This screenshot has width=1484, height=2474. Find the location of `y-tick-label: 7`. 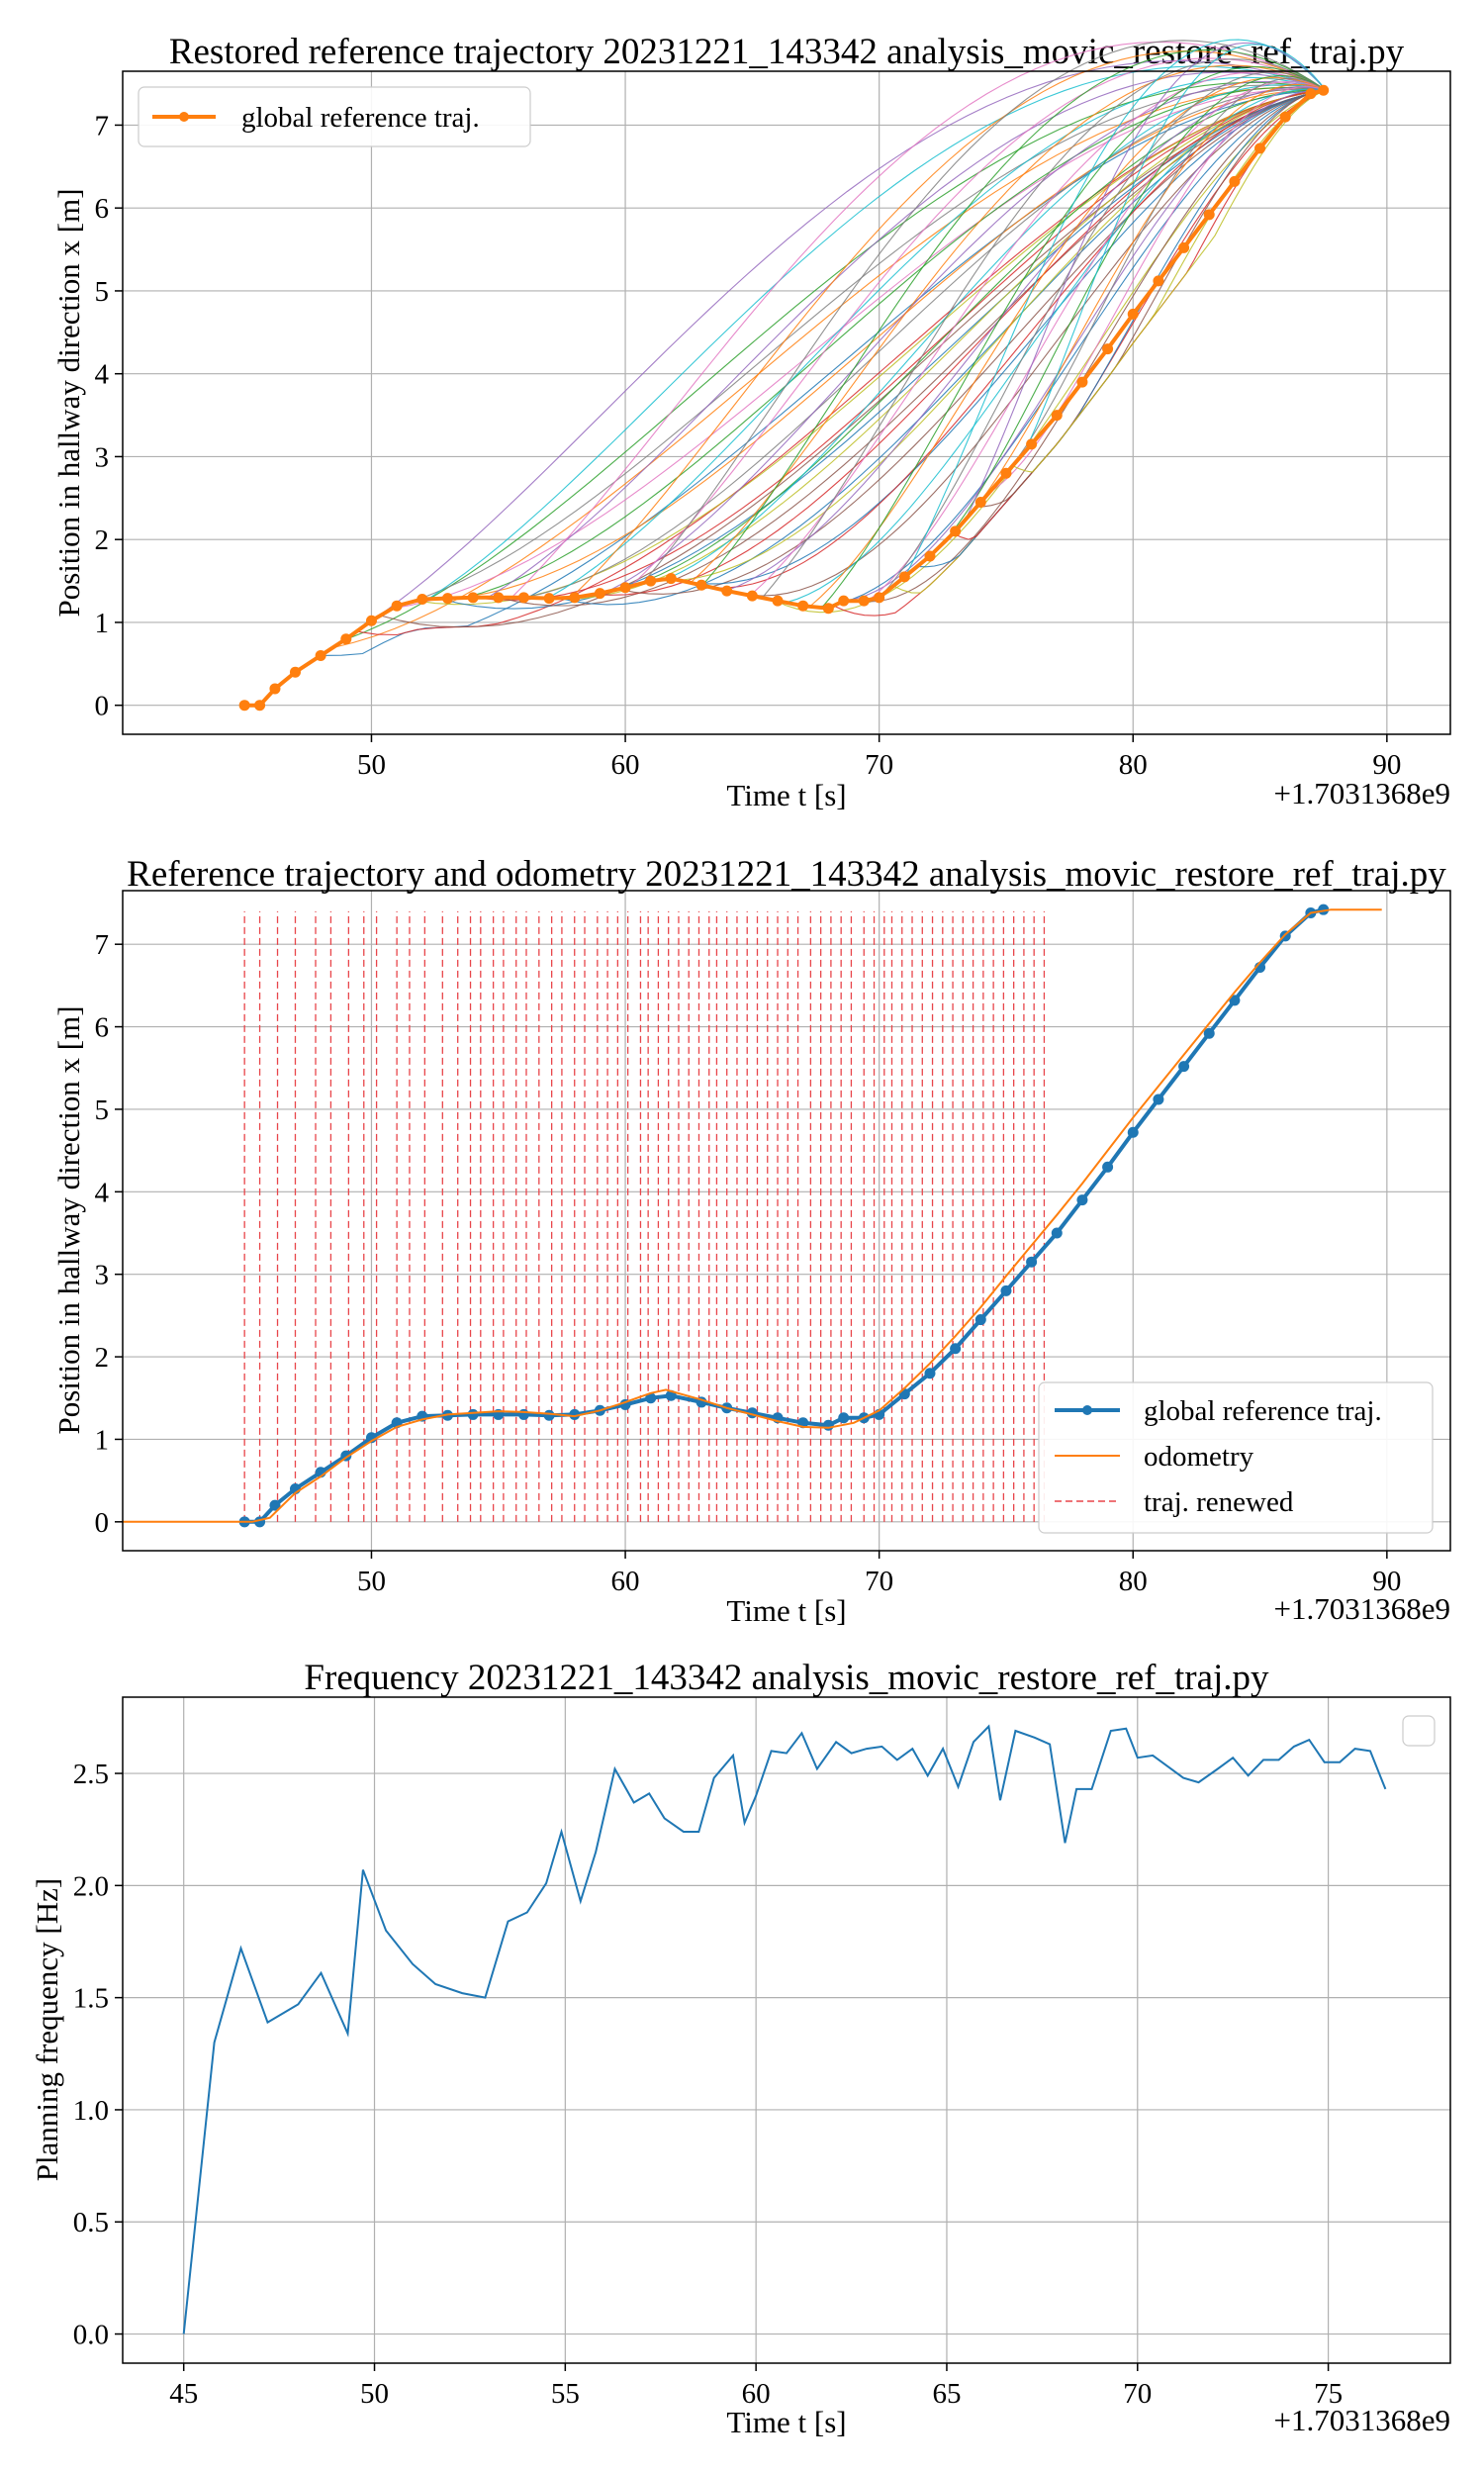

y-tick-label: 7 is located at coordinates (102, 126).